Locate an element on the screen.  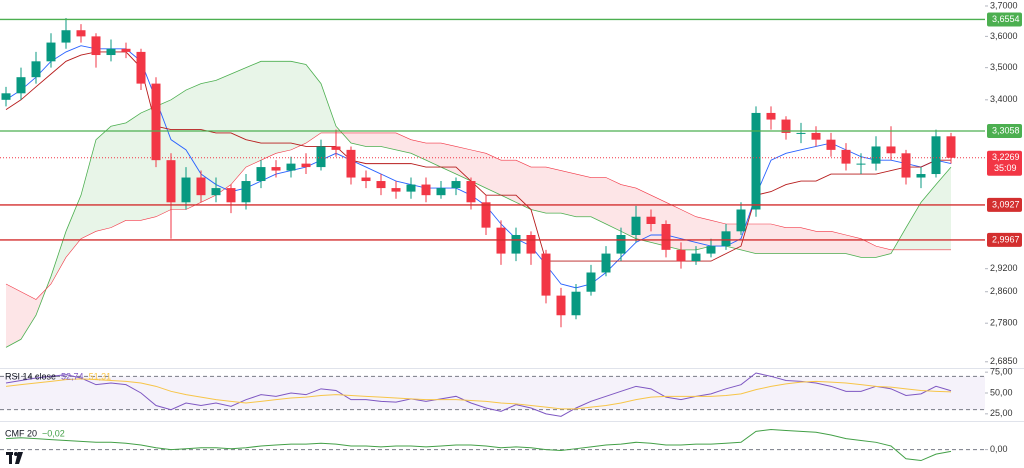
level-label: 2,9967 is located at coordinates (1006, 239).